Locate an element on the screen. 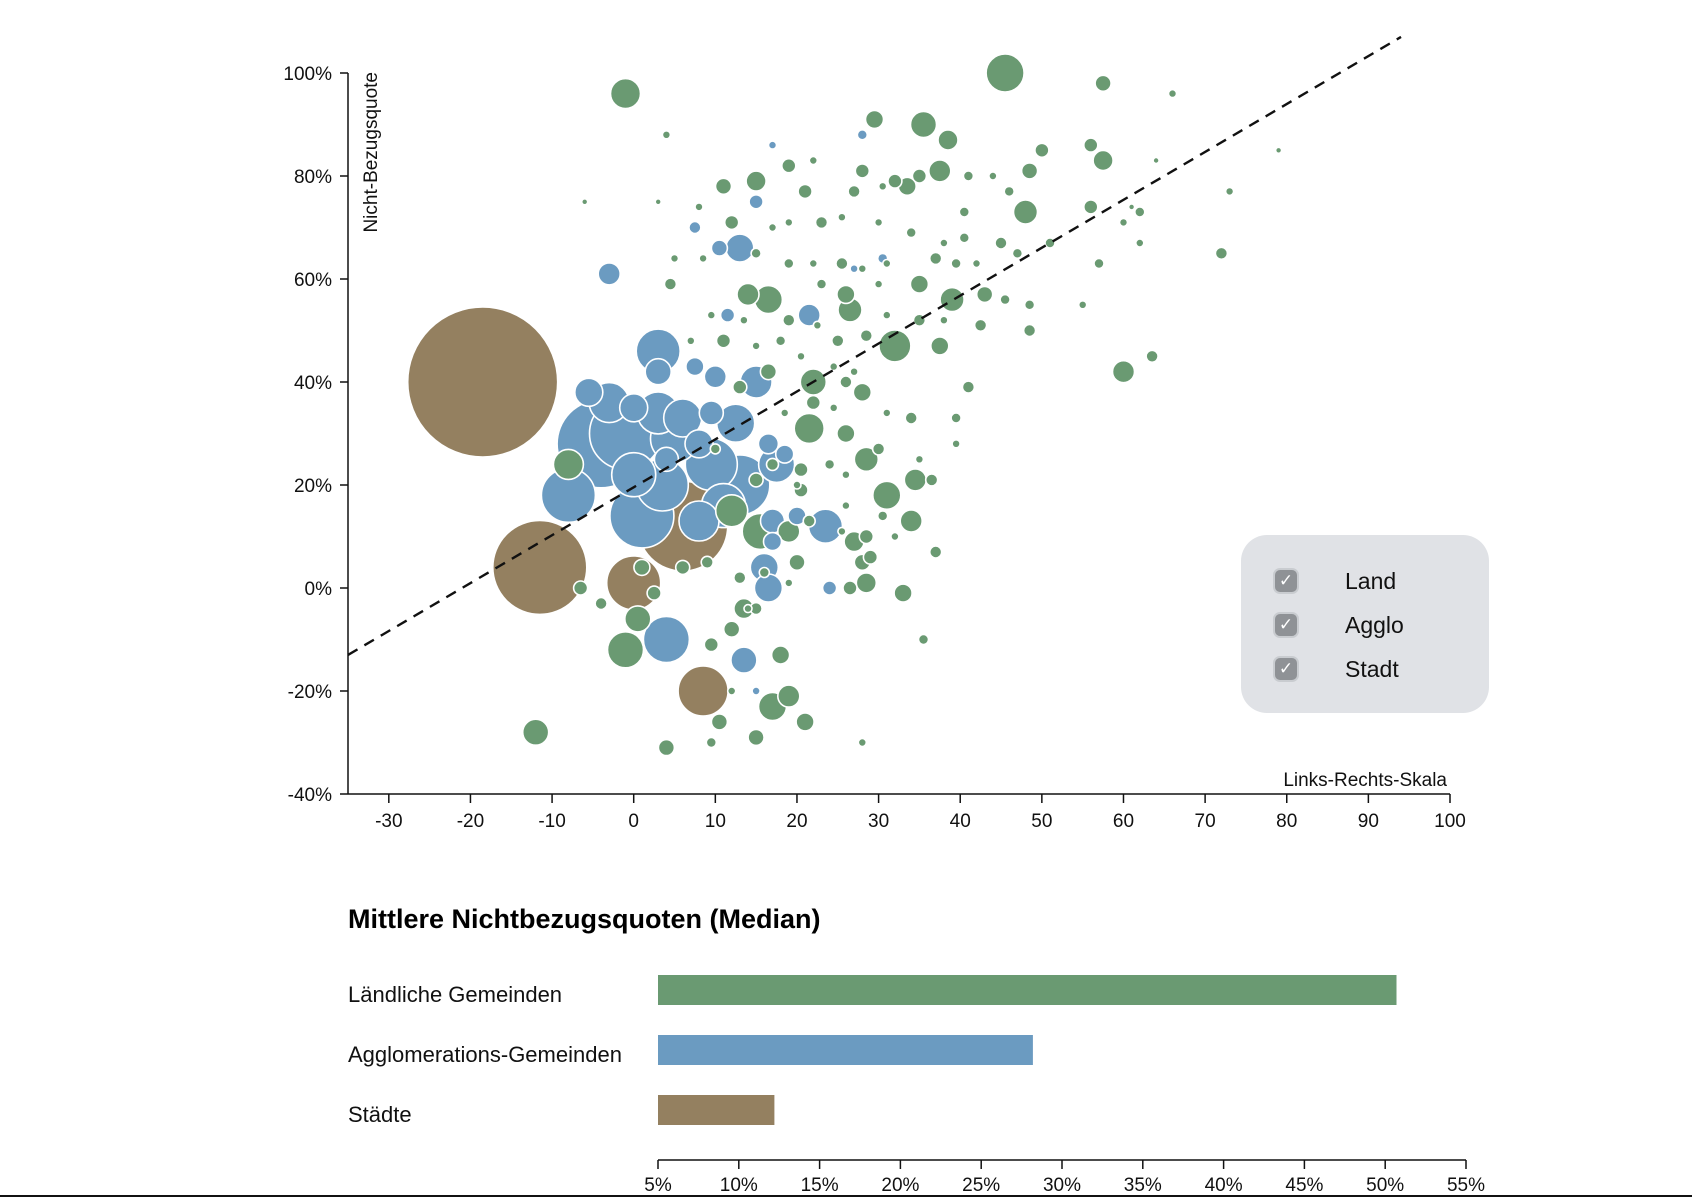 This screenshot has height=1198, width=1692. legend-item-stadt: ✓ Stadt is located at coordinates (1336, 669).